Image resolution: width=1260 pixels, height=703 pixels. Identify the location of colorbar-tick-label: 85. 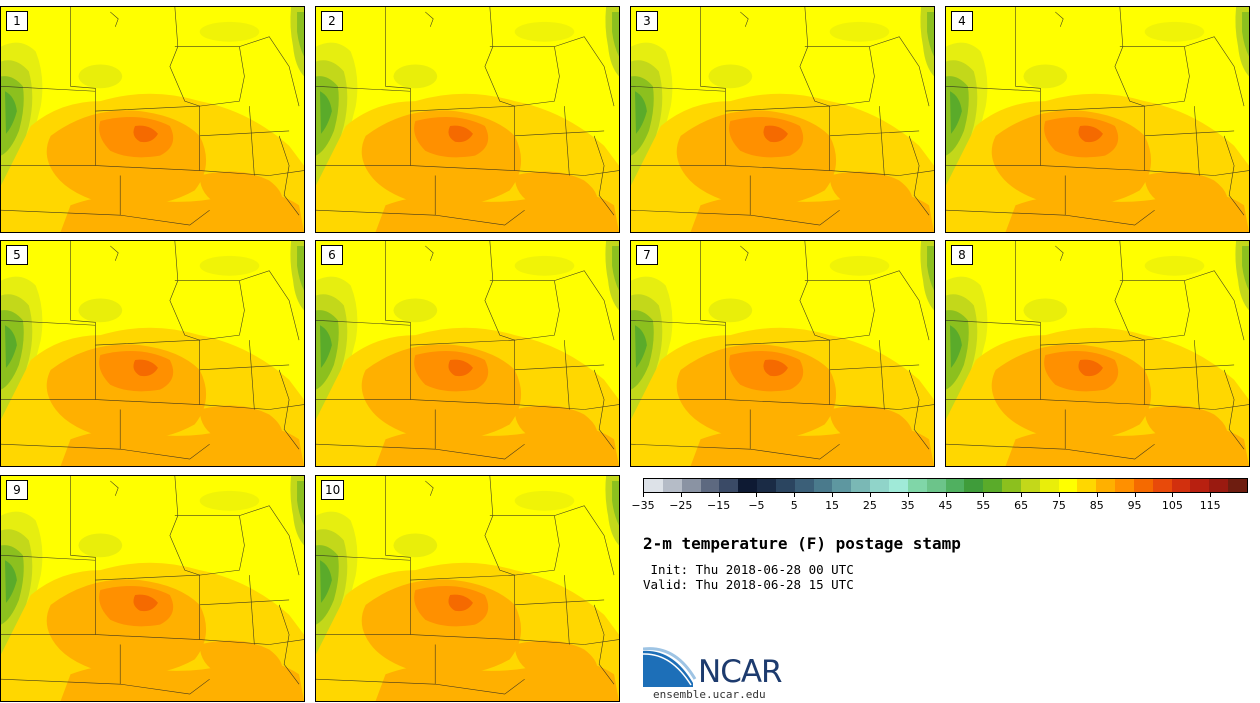
(1096, 505).